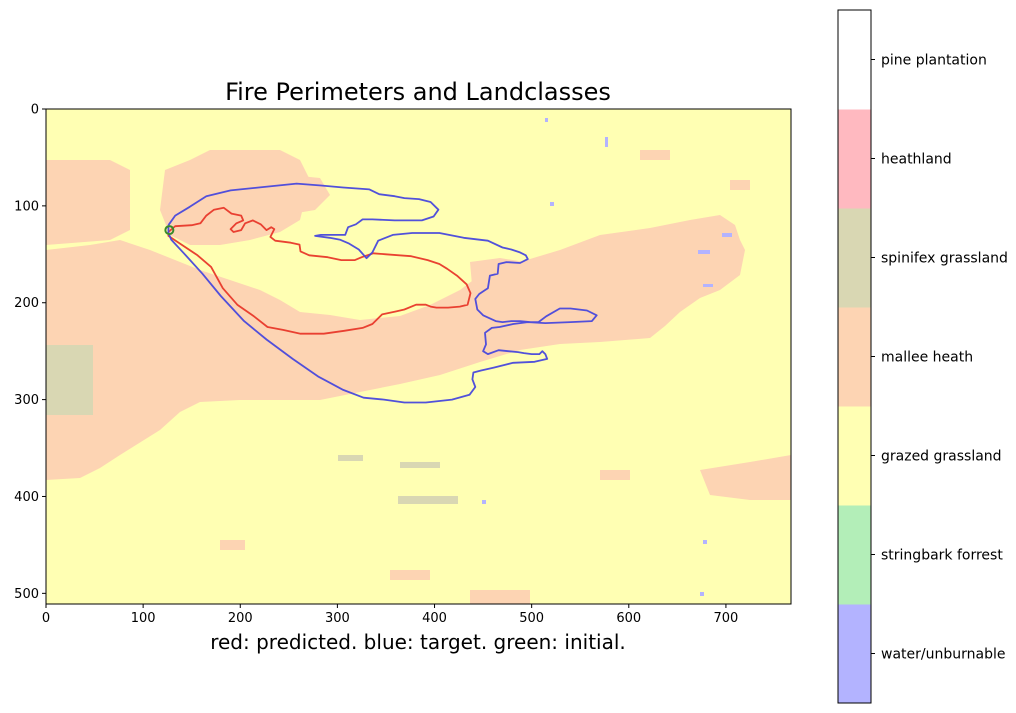 This screenshot has height=713, width=1016. Describe the element at coordinates (942, 556) in the screenshot. I see `colorbar-label: stringbark forrest` at that location.